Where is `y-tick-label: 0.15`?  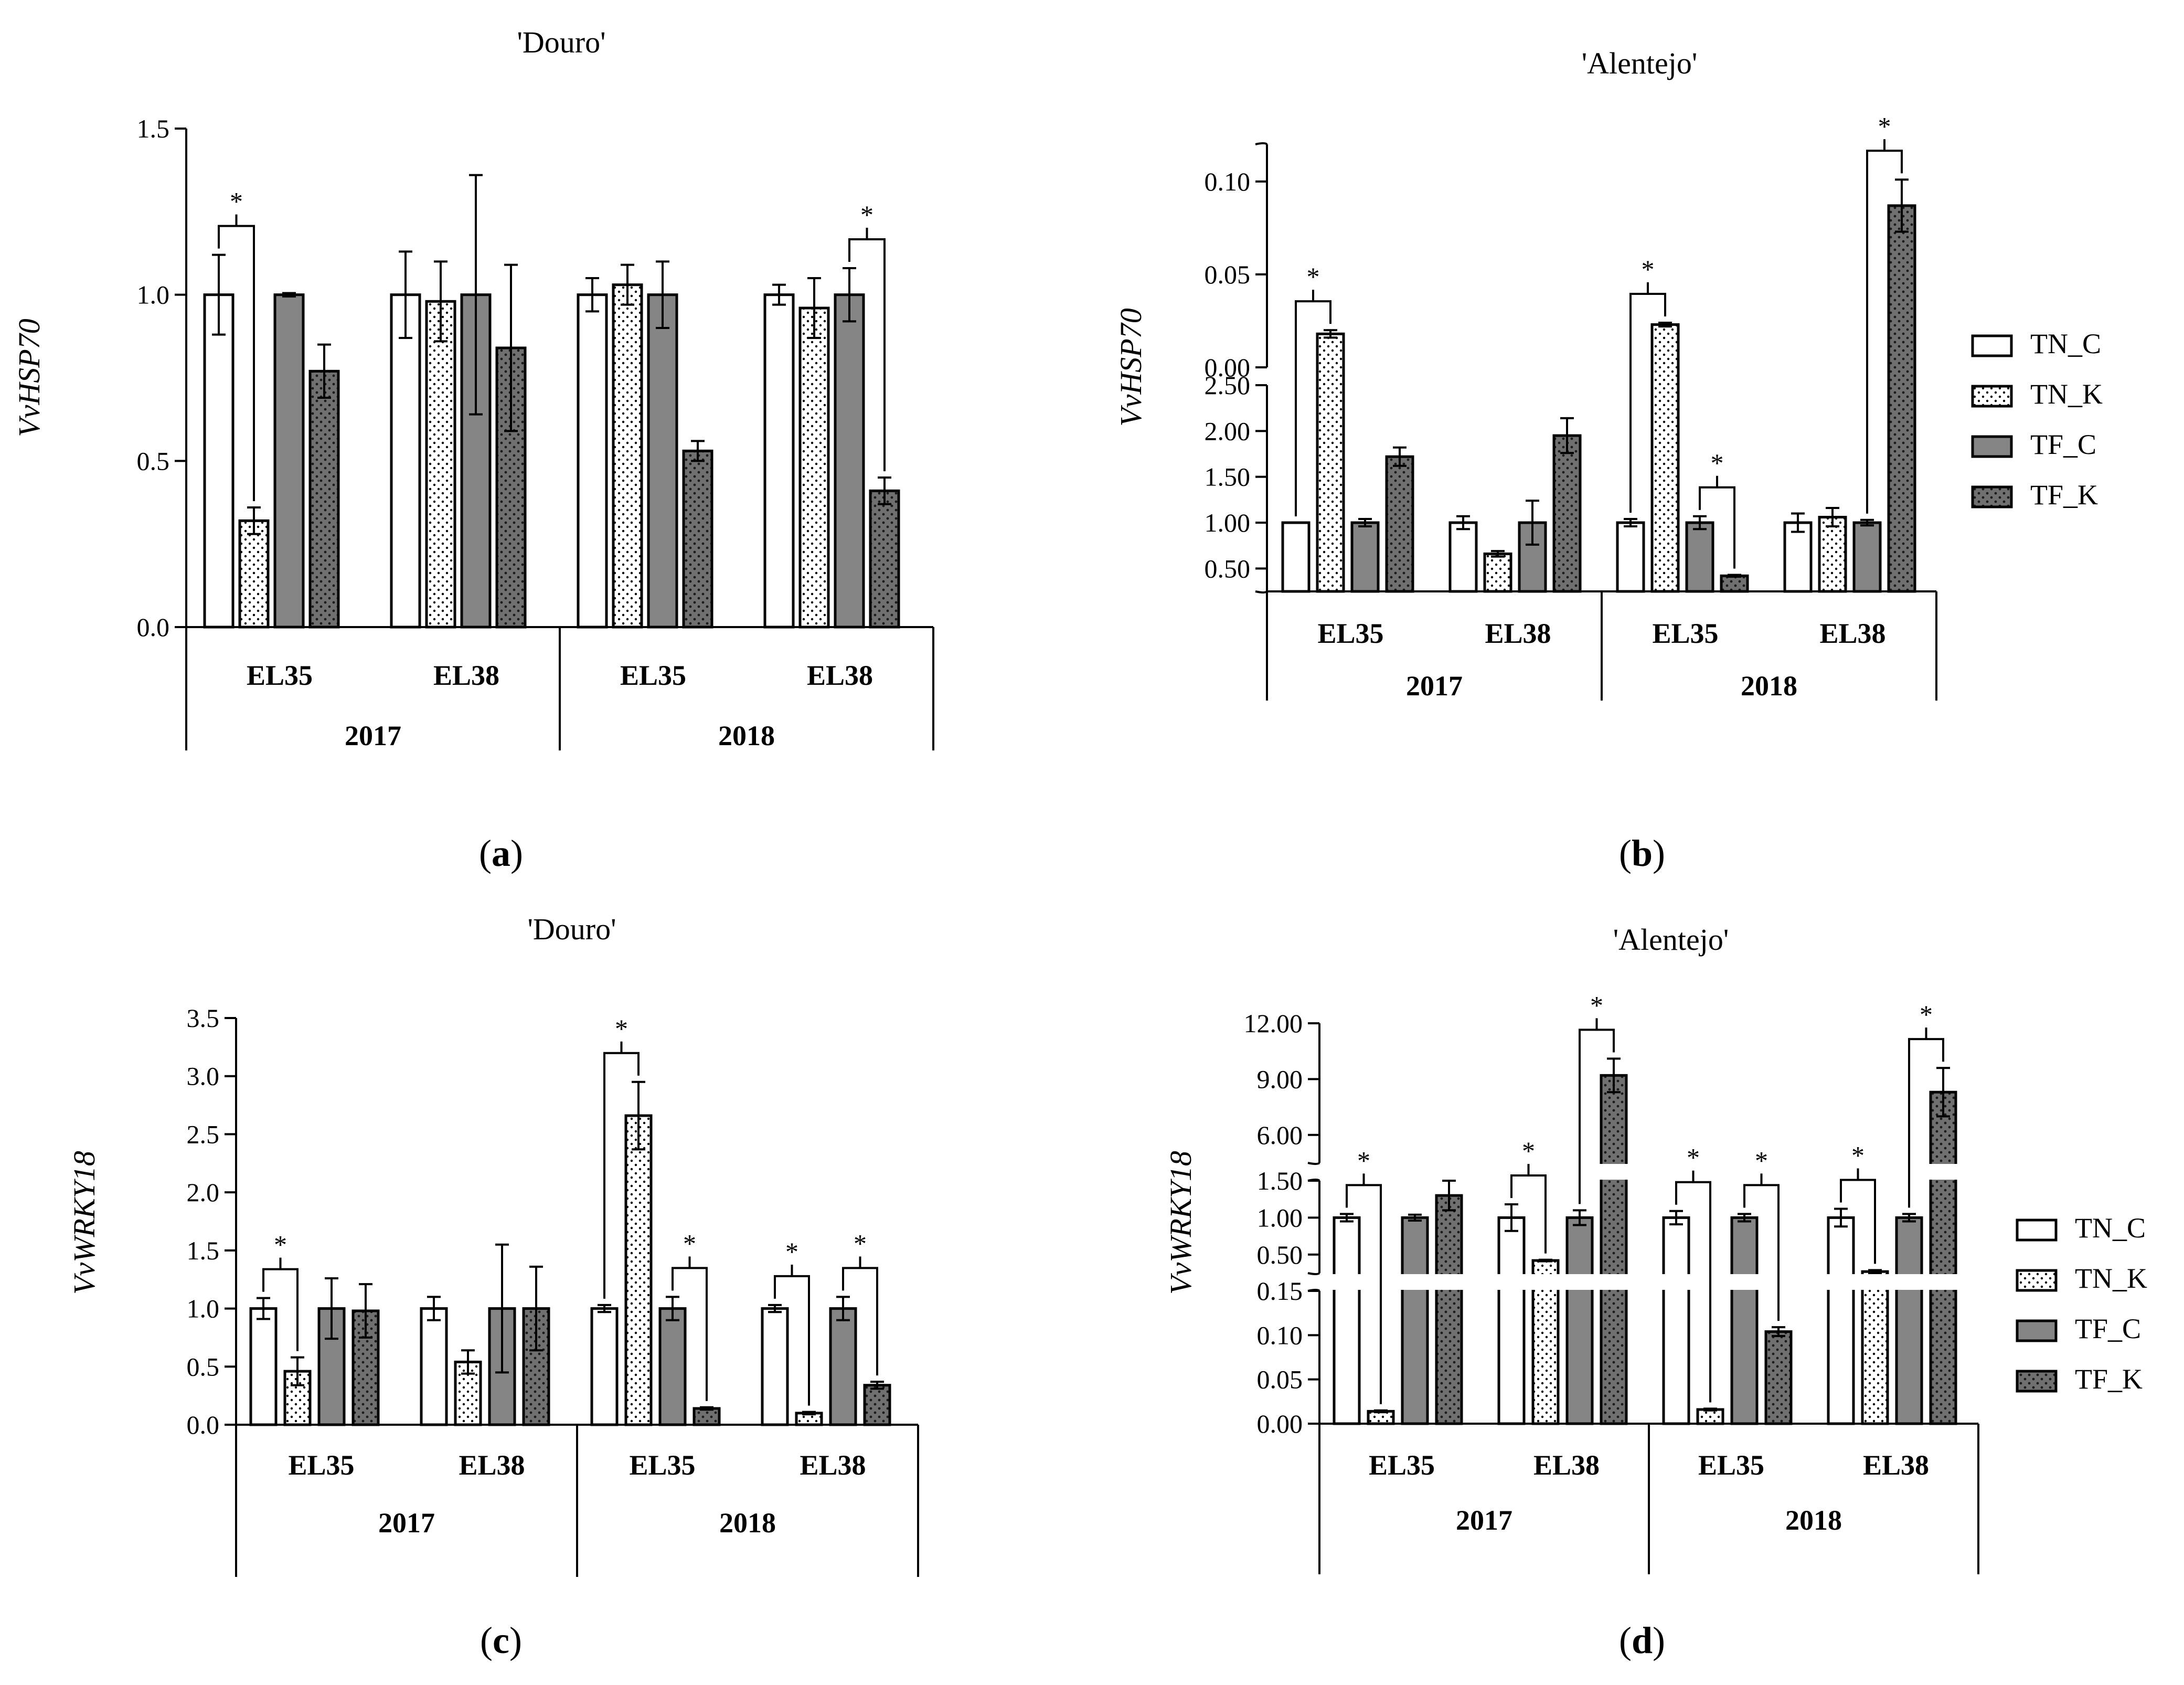
y-tick-label: 0.15 is located at coordinates (1280, 1291).